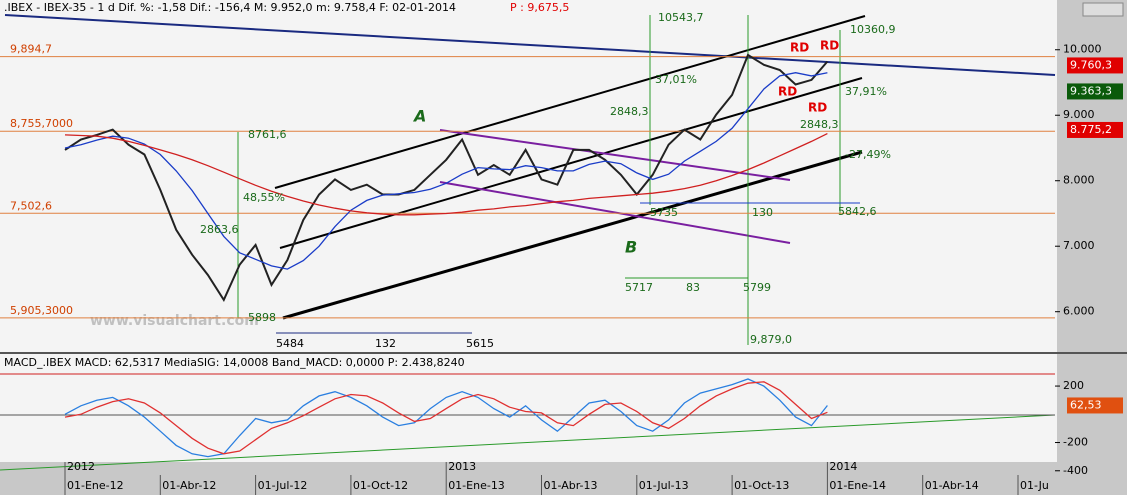  Describe the element at coordinates (380, 485) in the screenshot. I see `x-tick-label: 01-Oct-12` at that location.